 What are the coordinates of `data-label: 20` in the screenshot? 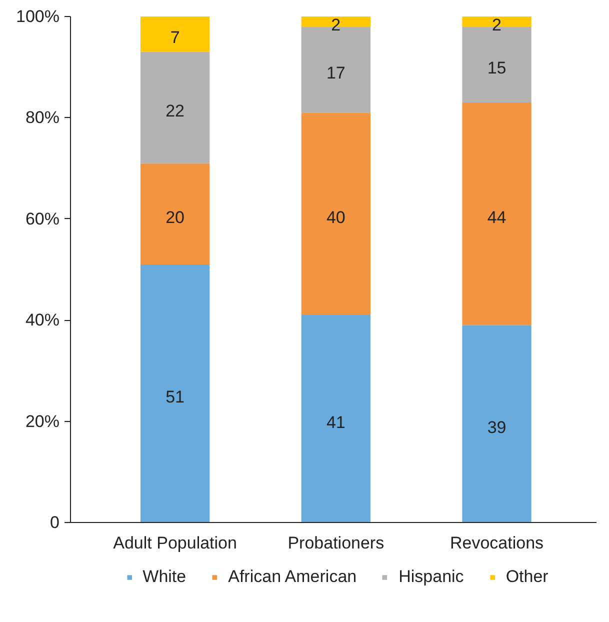 It's located at (175, 217).